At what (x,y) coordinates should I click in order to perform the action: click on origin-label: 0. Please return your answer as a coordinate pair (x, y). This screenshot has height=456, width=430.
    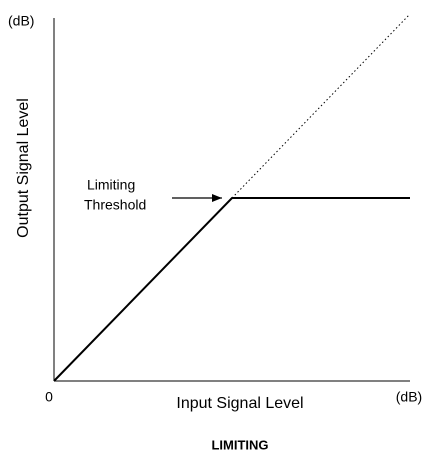
    Looking at the image, I should click on (49, 397).